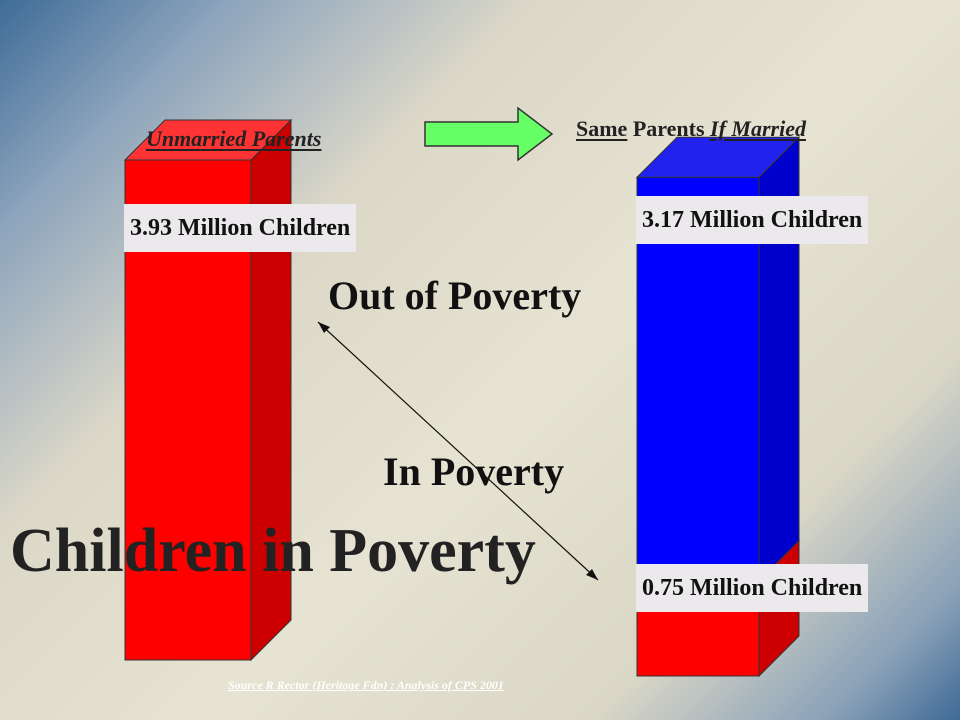 The width and height of the screenshot is (960, 720). What do you see at coordinates (455, 295) in the screenshot?
I see `out-of-poverty-label: Out of Poverty` at bounding box center [455, 295].